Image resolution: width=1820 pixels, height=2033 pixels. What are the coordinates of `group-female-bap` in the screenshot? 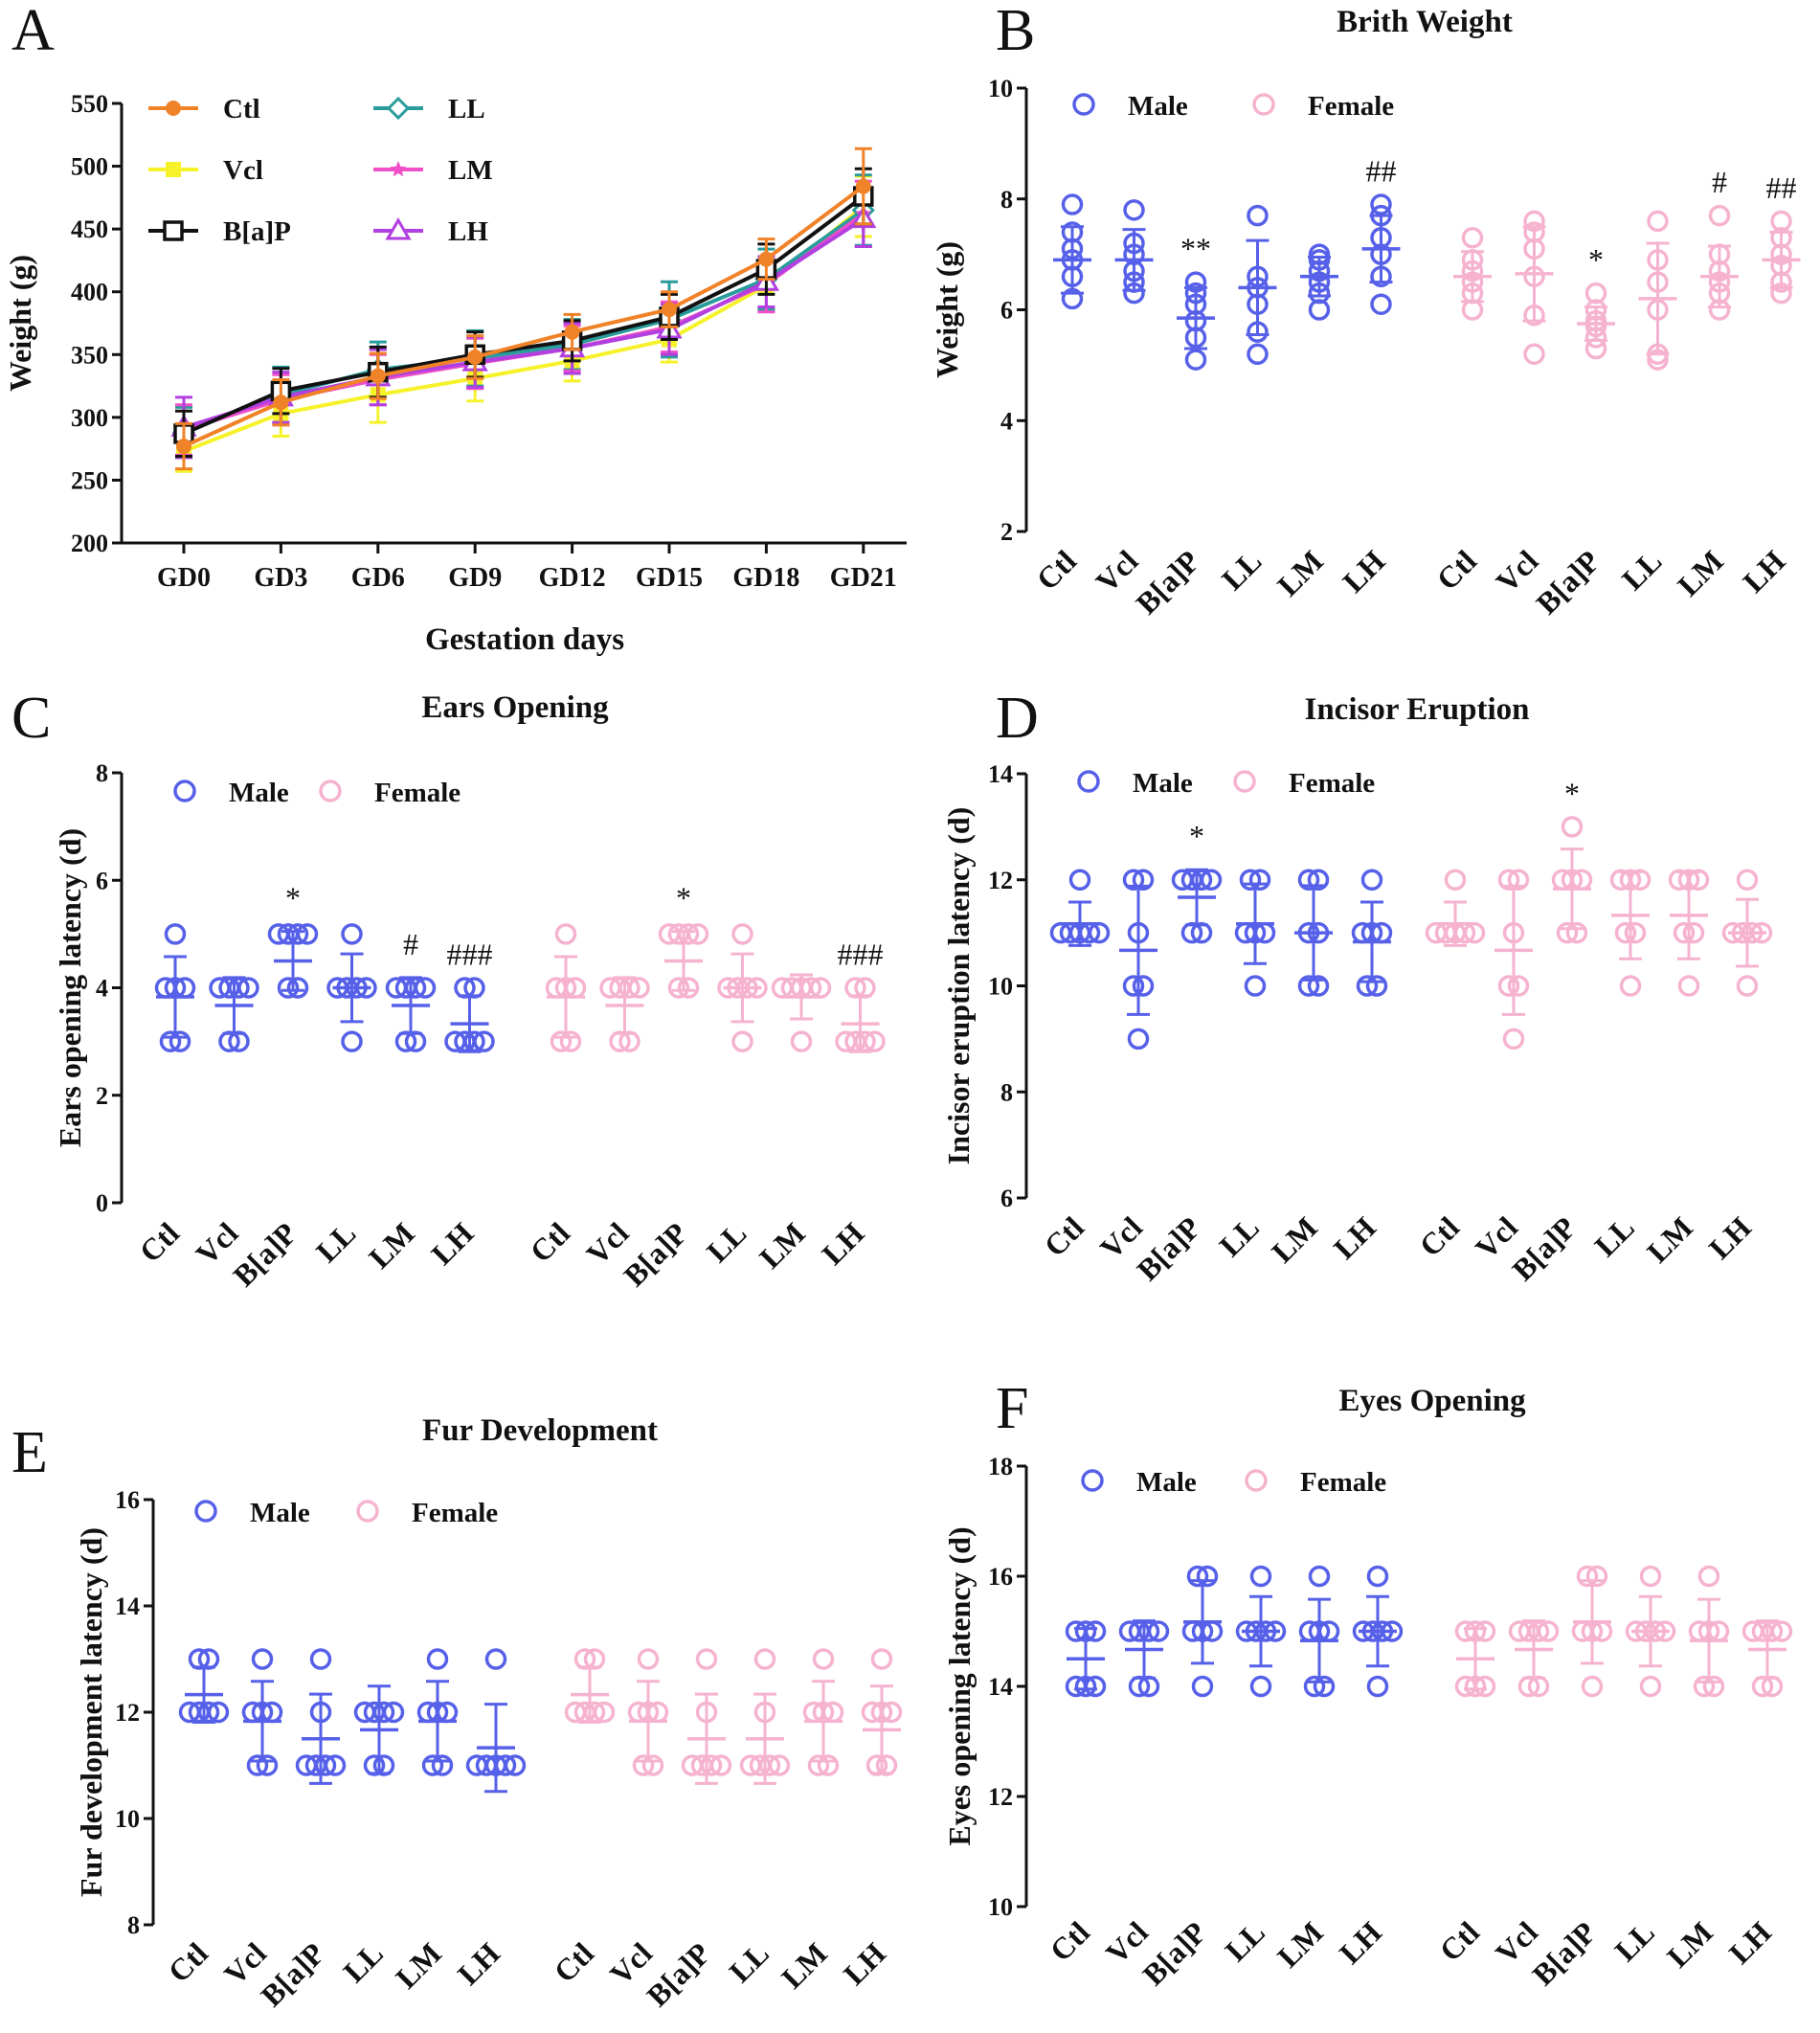 It's located at (1592, 1631).